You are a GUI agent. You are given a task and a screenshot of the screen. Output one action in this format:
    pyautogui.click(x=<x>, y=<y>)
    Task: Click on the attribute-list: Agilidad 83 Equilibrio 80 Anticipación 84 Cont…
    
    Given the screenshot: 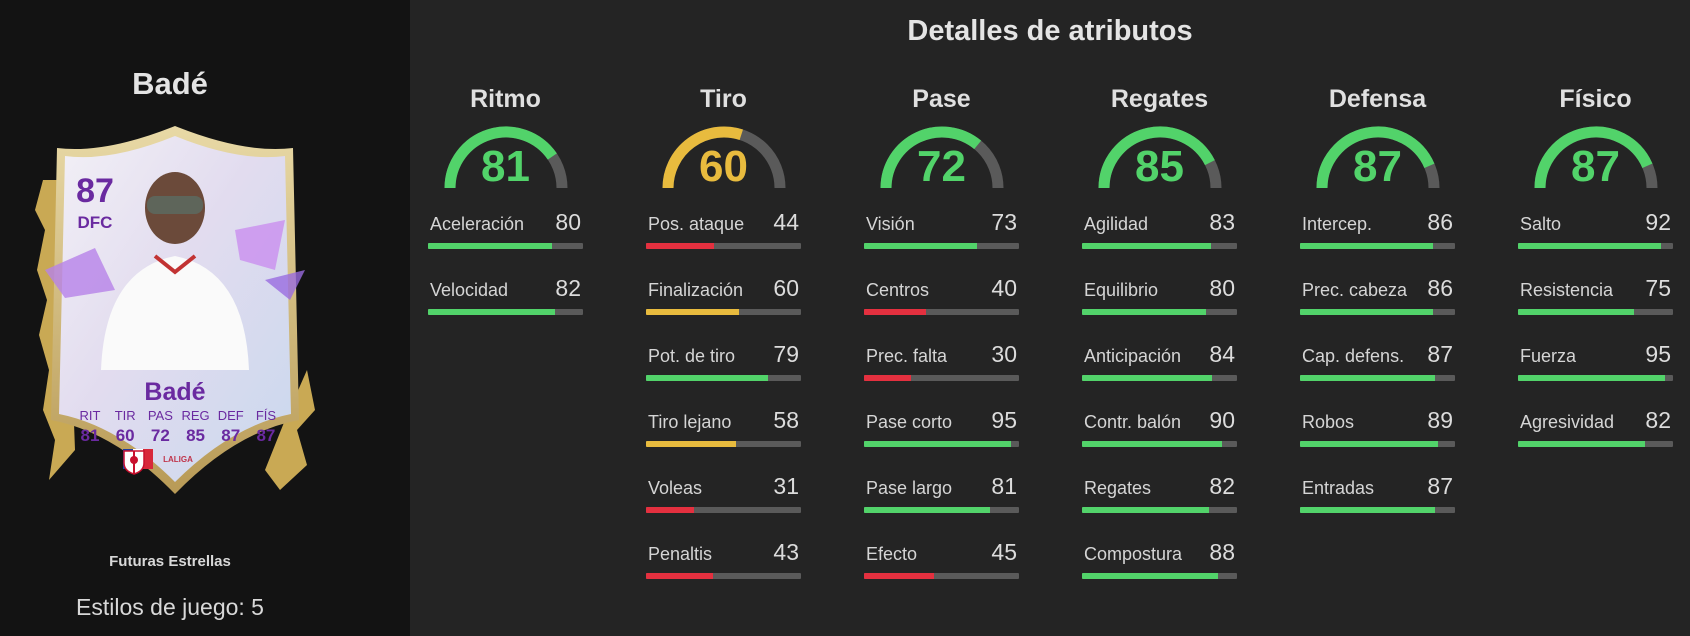 What is the action you would take?
    pyautogui.click(x=1159, y=404)
    